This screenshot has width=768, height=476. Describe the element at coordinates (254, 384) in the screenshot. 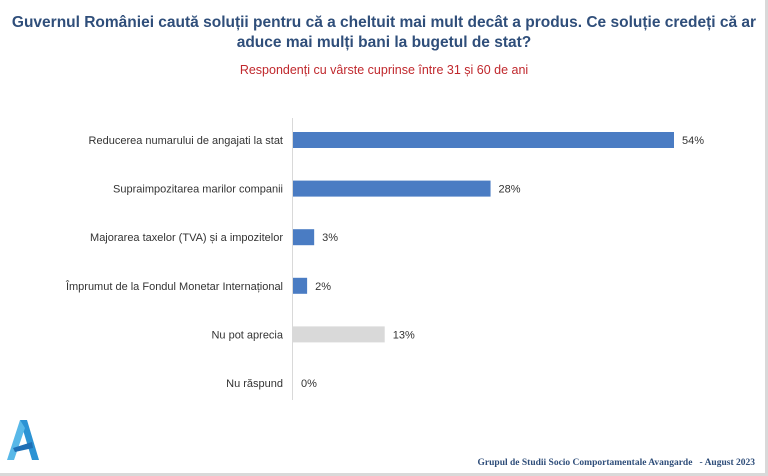

I see `category-label: Nu răspund` at that location.